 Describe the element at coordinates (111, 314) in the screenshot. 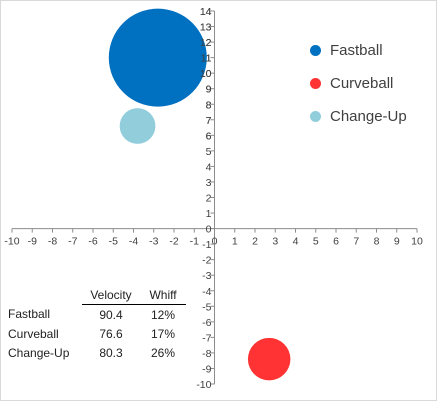

I see `table-cell-velocity: 90.4` at that location.